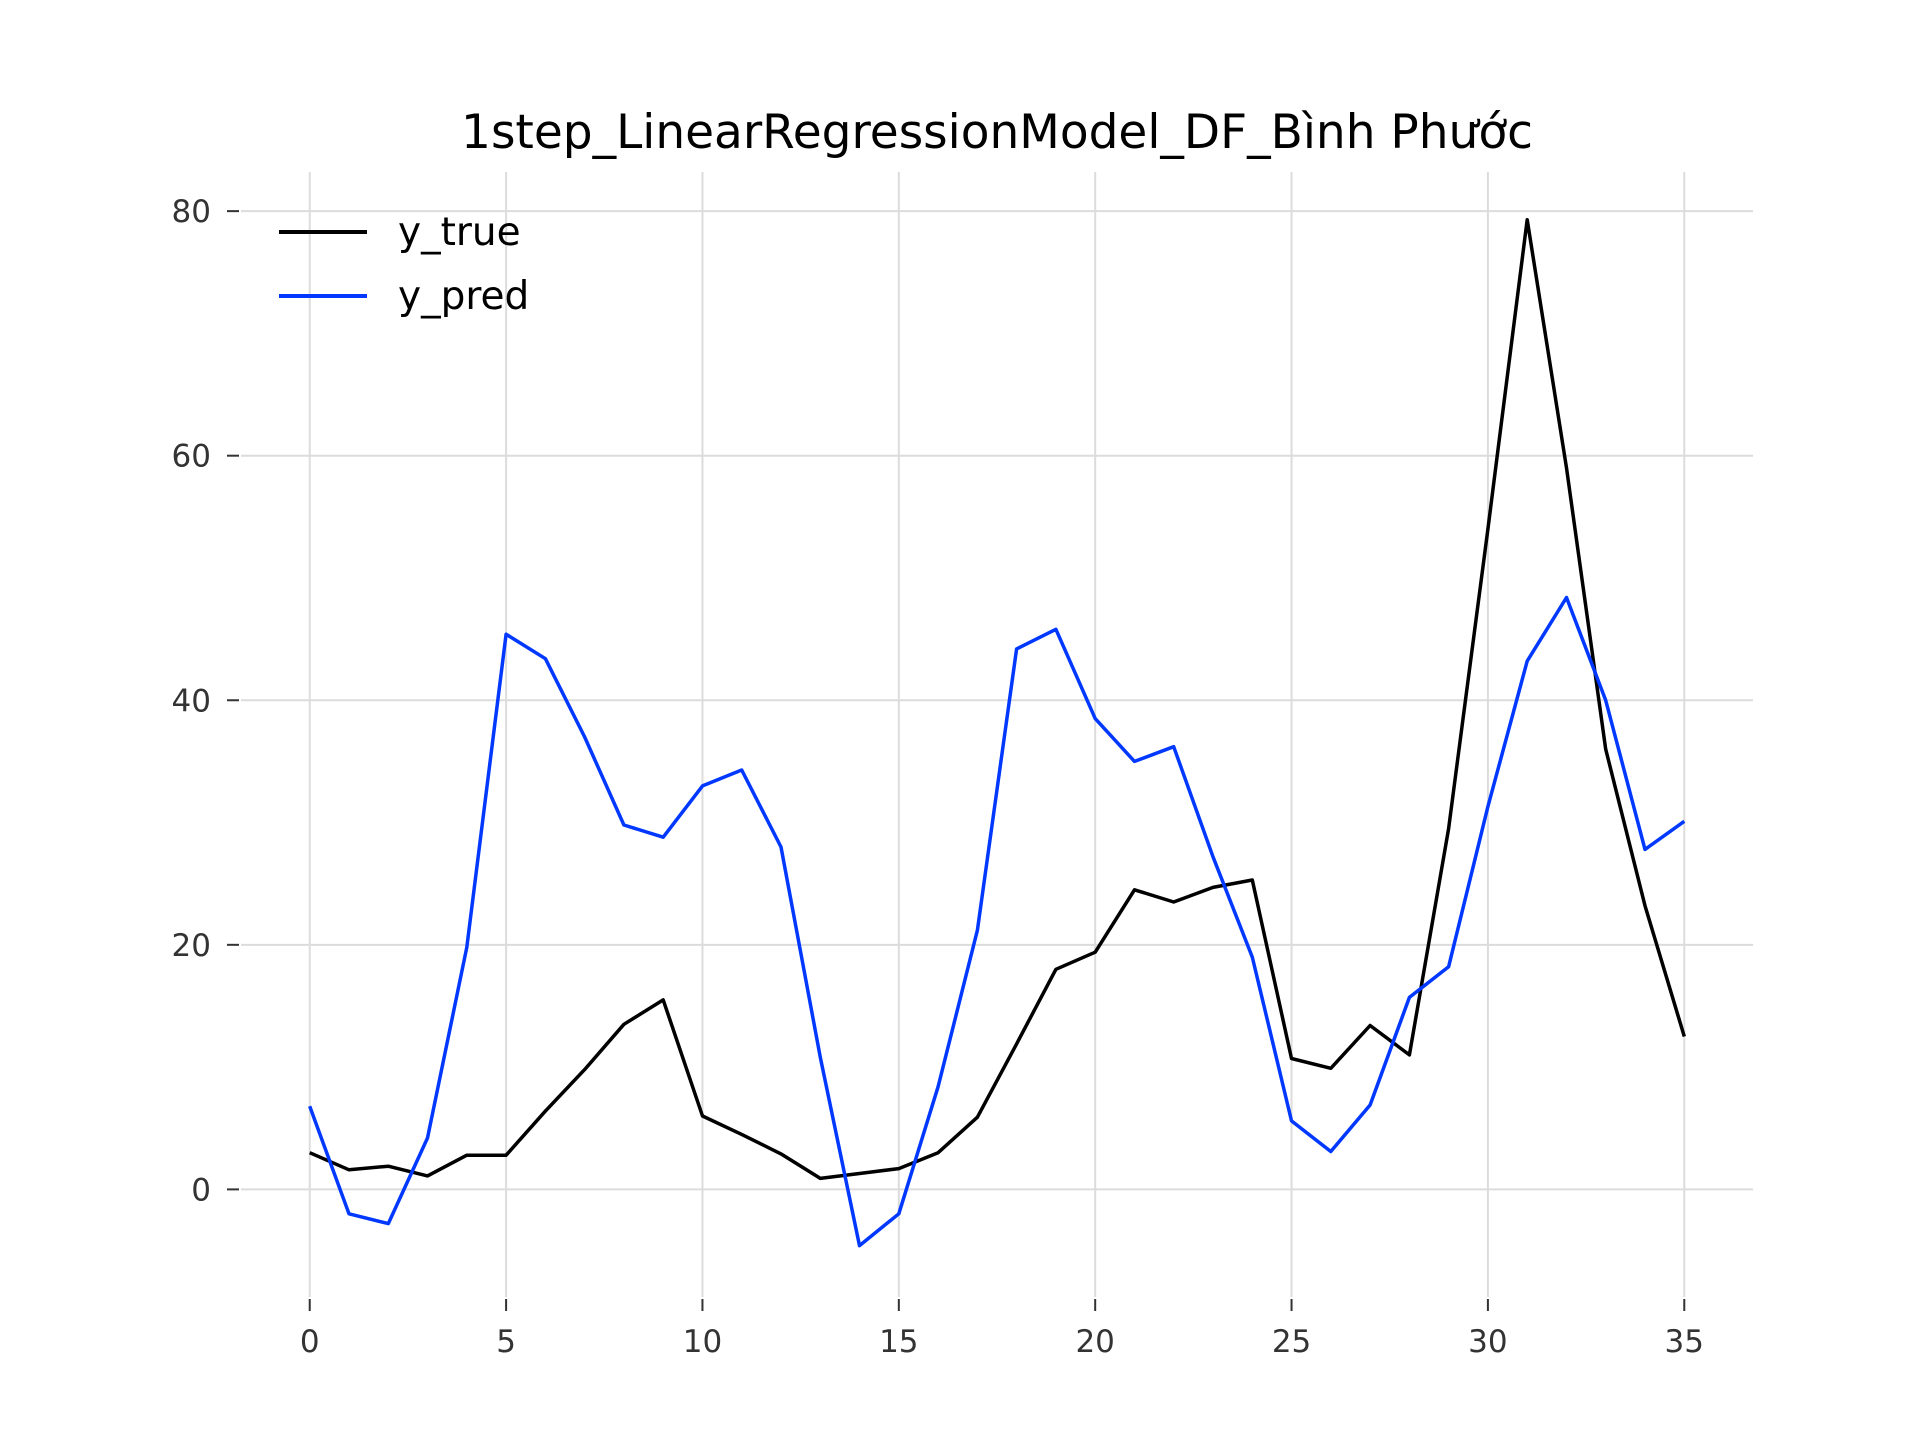 The height and width of the screenshot is (1440, 1920). What do you see at coordinates (201, 1190) in the screenshot?
I see `y-tick-label: 0` at bounding box center [201, 1190].